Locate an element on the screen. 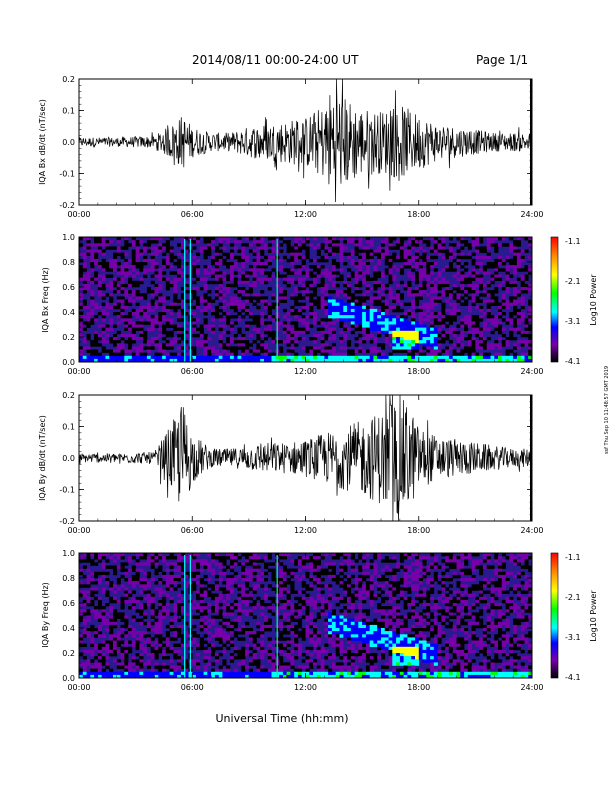 The image size is (612, 792). ytick-label: -0.2 is located at coordinates (67, 521).